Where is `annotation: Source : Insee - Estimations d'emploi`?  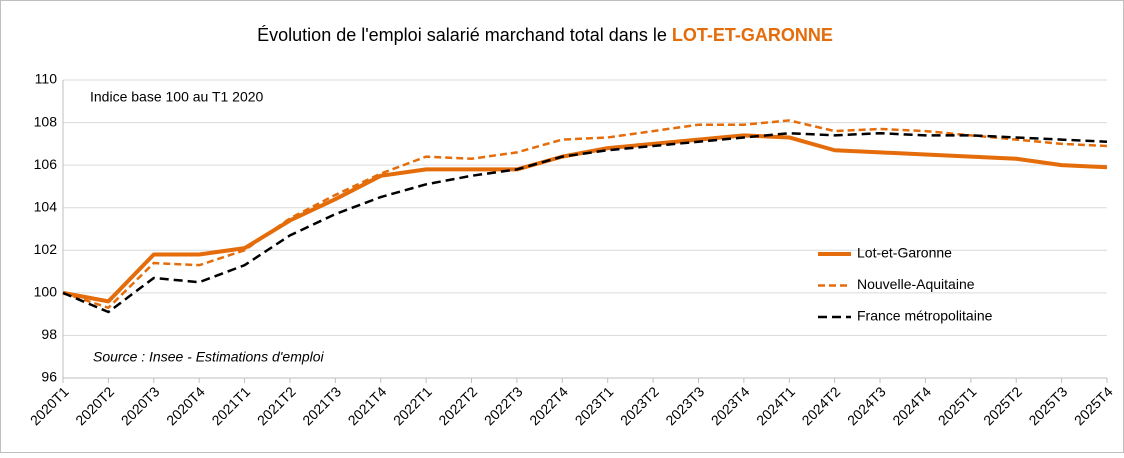 annotation: Source : Insee - Estimations d'emploi is located at coordinates (209, 357).